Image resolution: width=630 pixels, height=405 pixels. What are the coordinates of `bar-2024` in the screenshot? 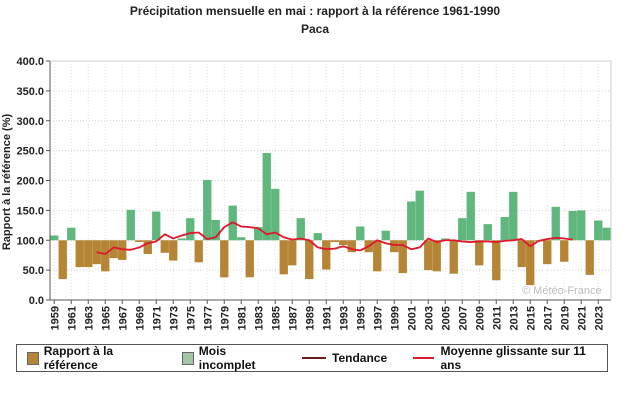 It's located at (606, 234).